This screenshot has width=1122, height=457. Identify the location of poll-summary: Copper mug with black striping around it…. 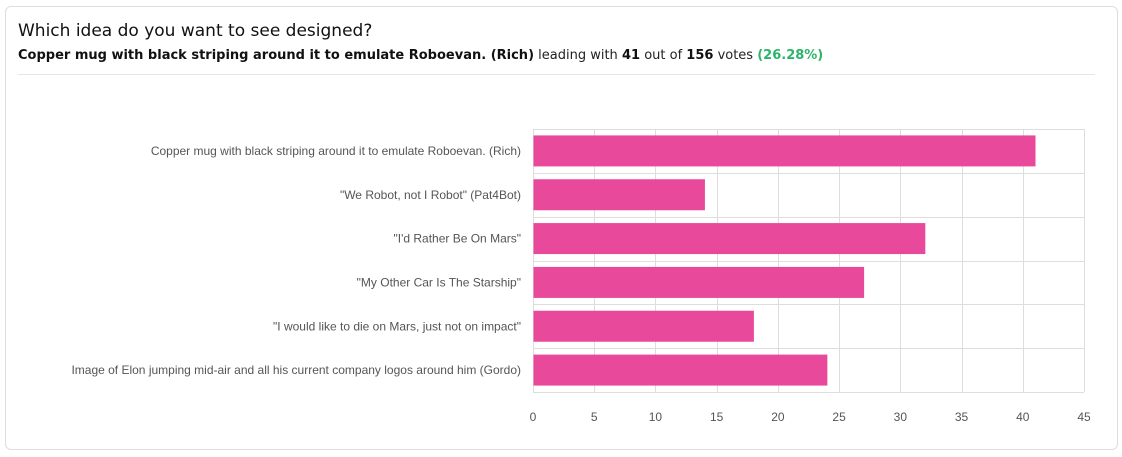
(420, 55).